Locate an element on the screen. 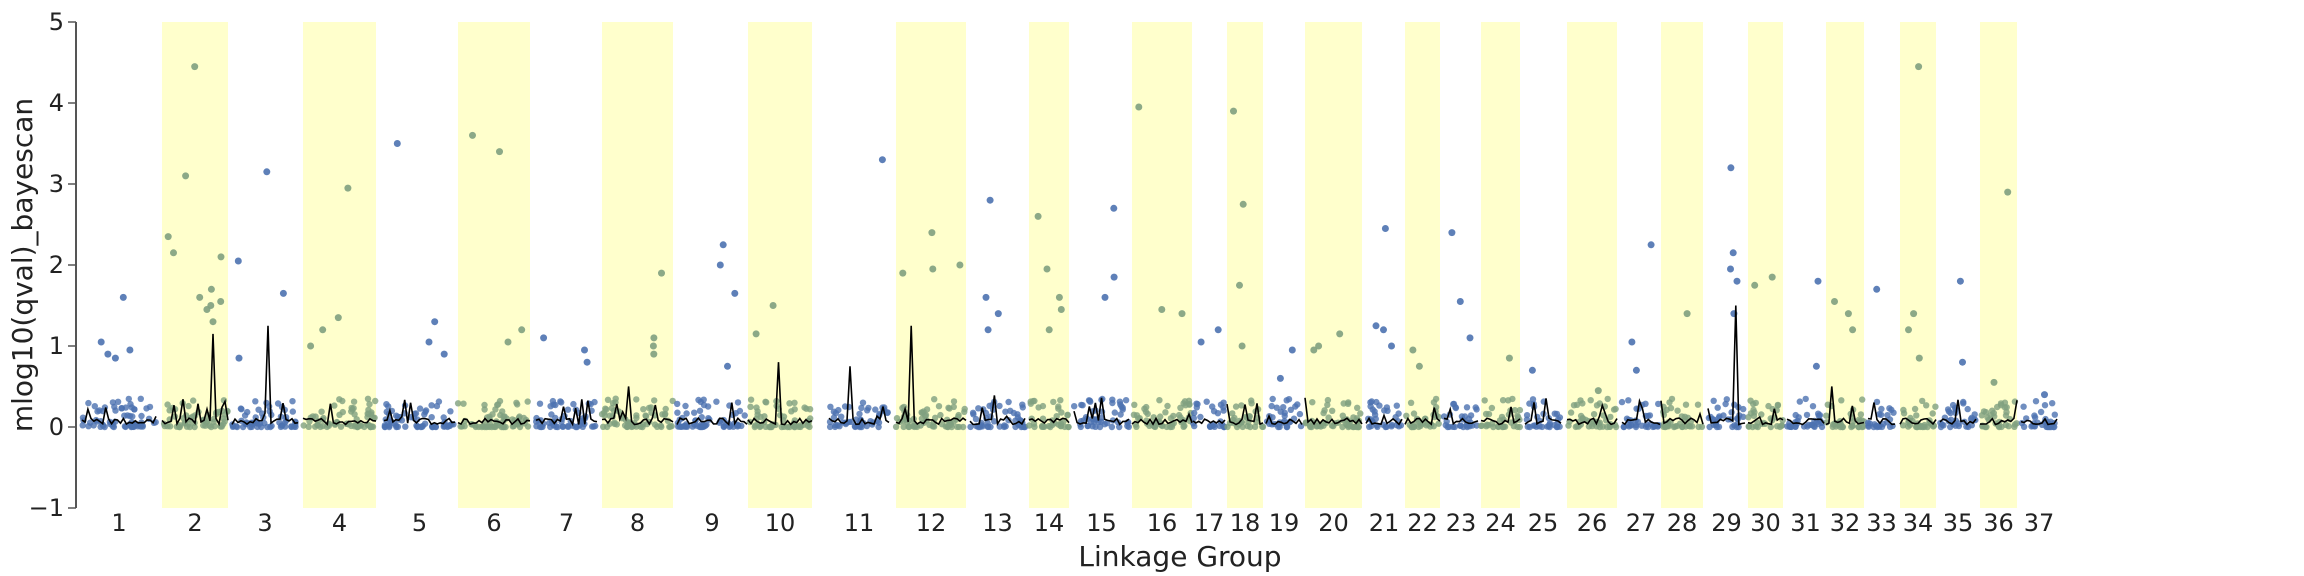 The image size is (2304, 576). x-tick-label: 32 is located at coordinates (1845, 523).